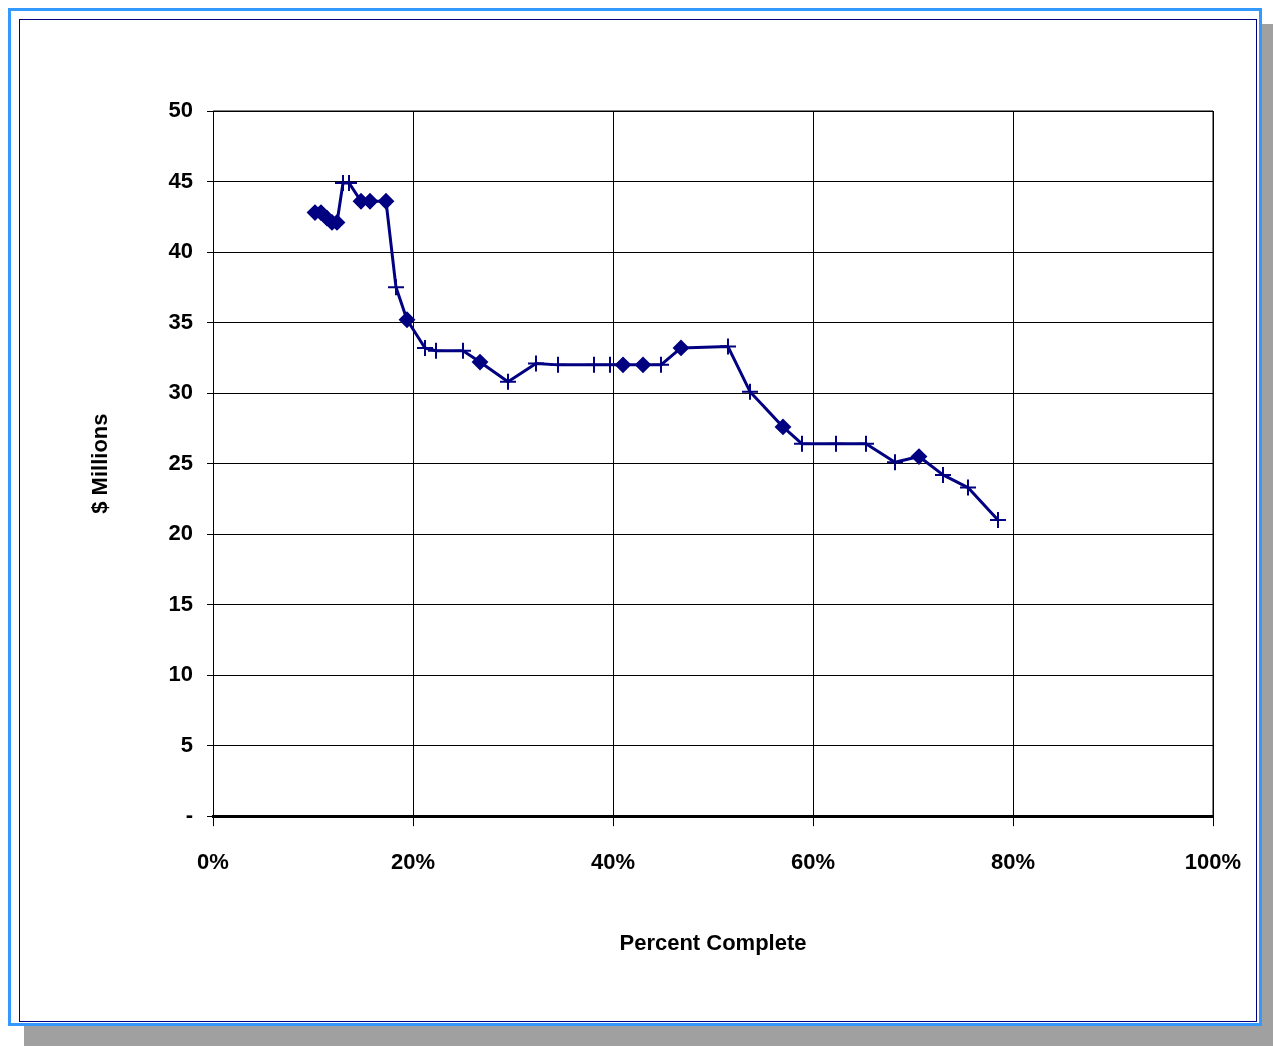 This screenshot has height=1047, width=1273. Describe the element at coordinates (189, 815) in the screenshot. I see `y-tick-label: -` at that location.